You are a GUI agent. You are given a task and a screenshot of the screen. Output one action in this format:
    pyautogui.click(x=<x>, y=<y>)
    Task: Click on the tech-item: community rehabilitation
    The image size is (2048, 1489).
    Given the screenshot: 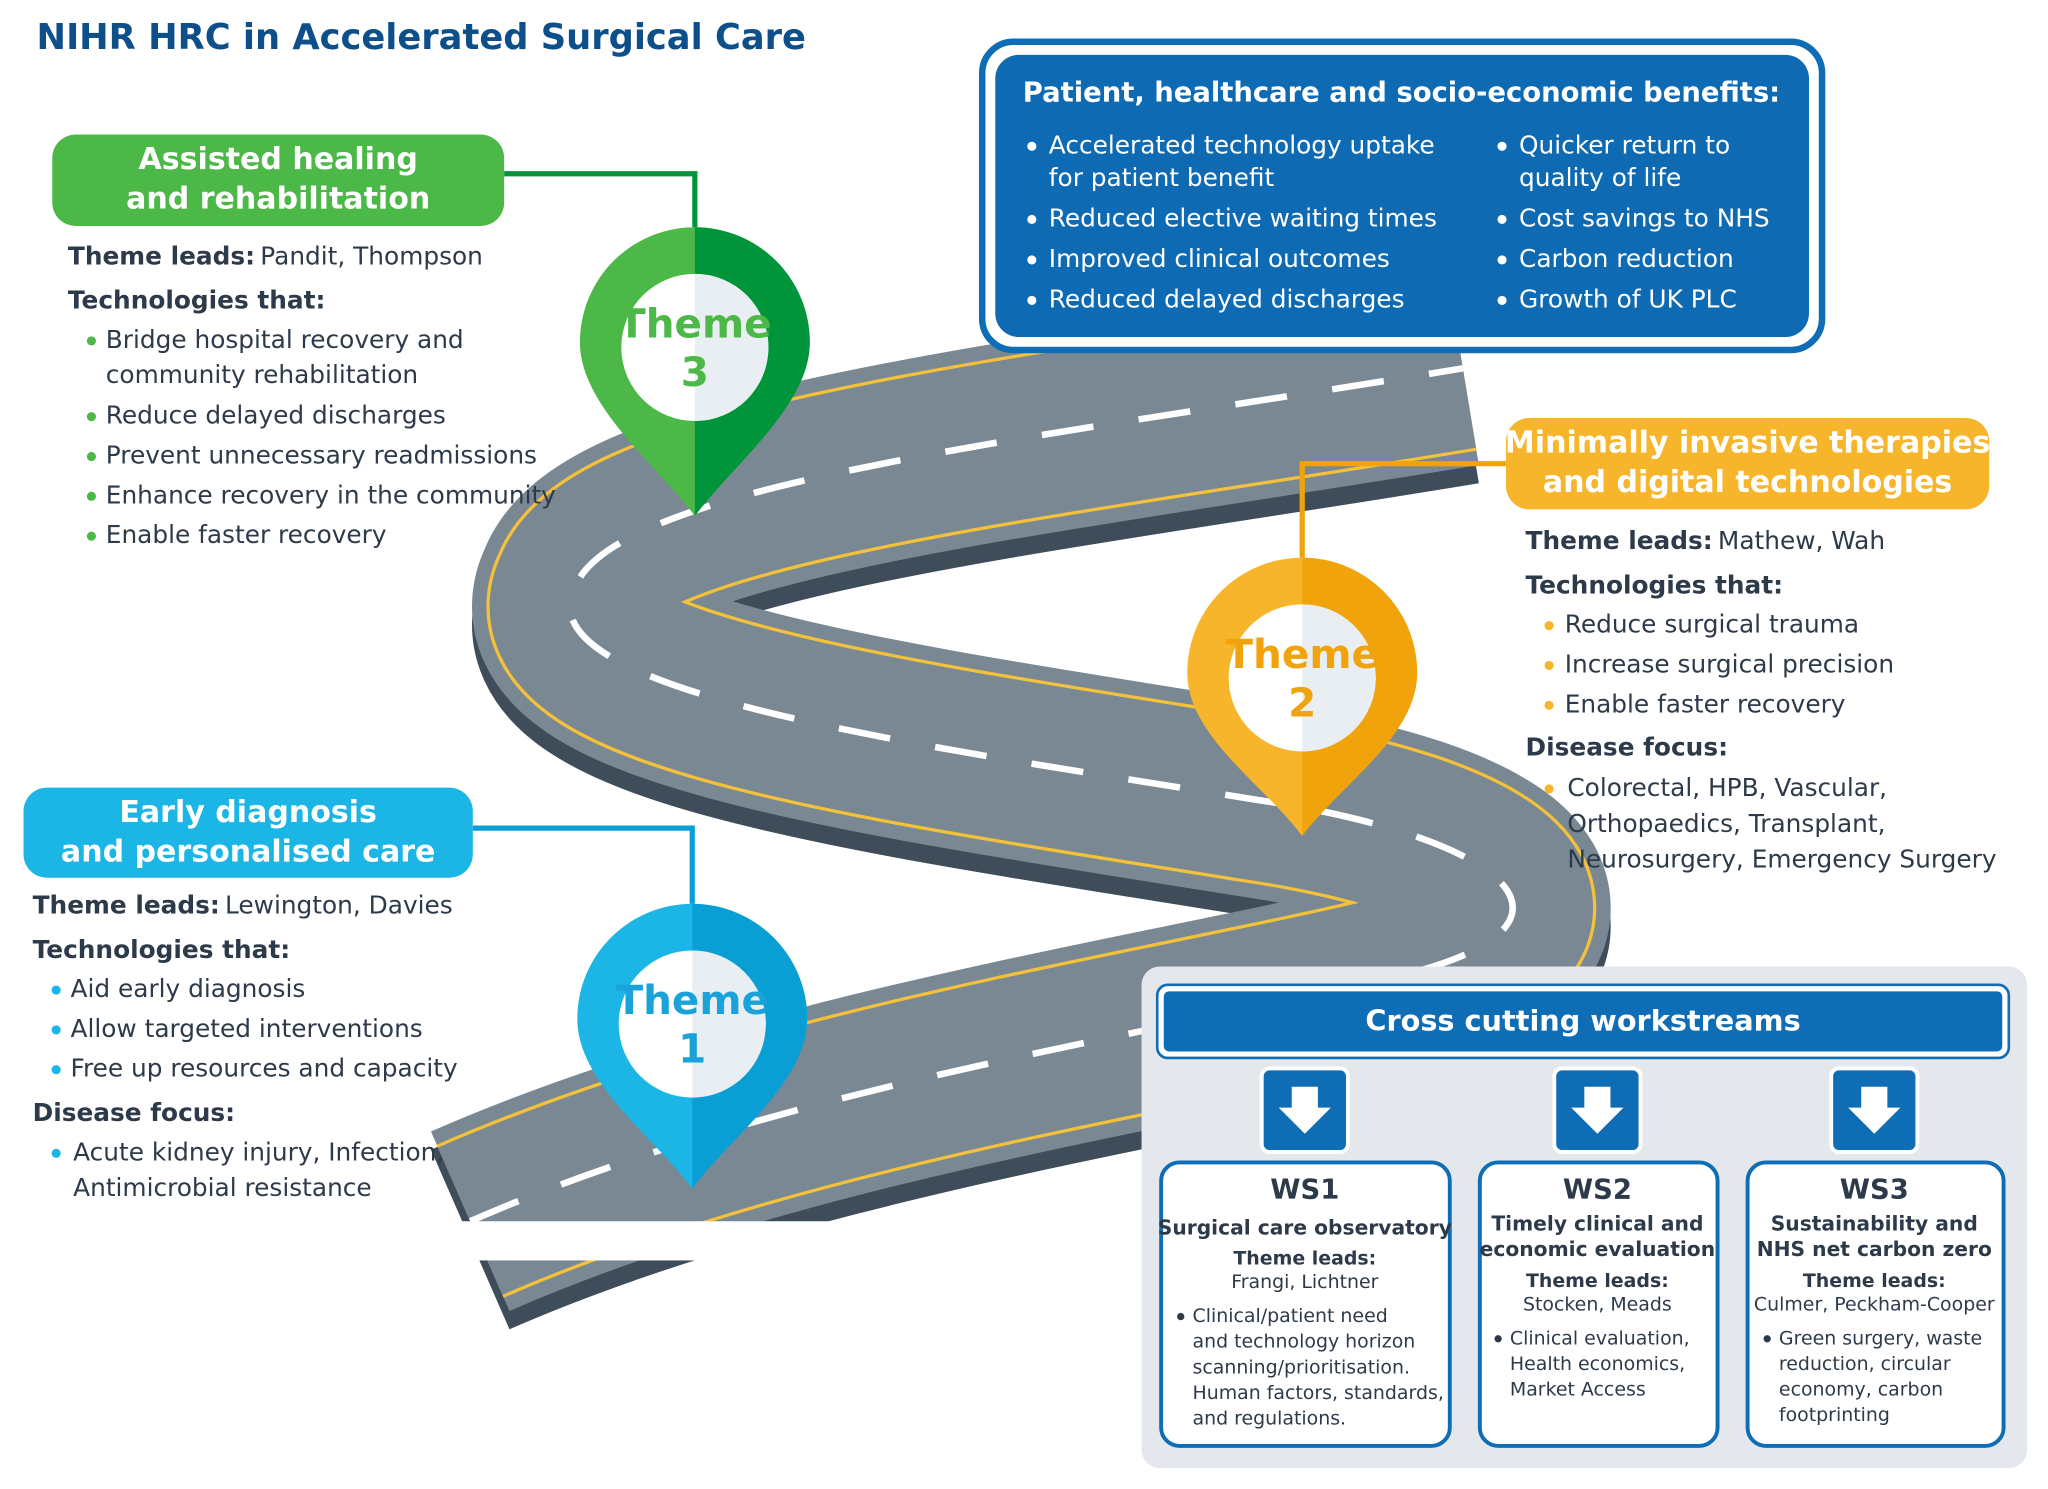 What is the action you would take?
    pyautogui.click(x=262, y=374)
    